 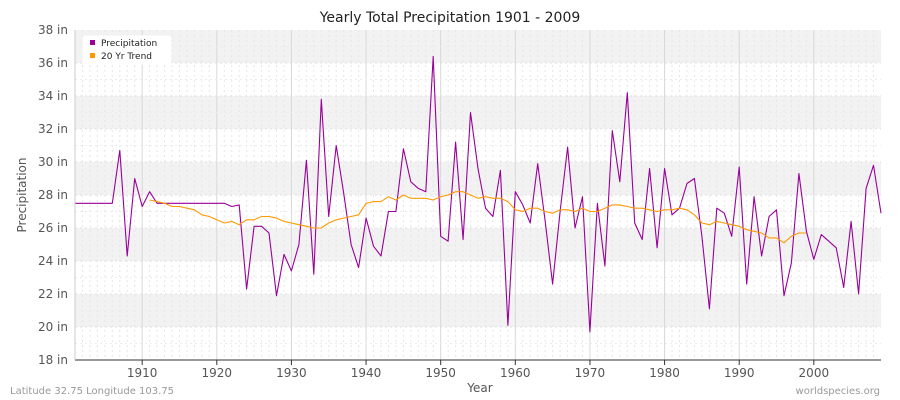 What do you see at coordinates (53, 129) in the screenshot?
I see `y-tick-label: 32 in` at bounding box center [53, 129].